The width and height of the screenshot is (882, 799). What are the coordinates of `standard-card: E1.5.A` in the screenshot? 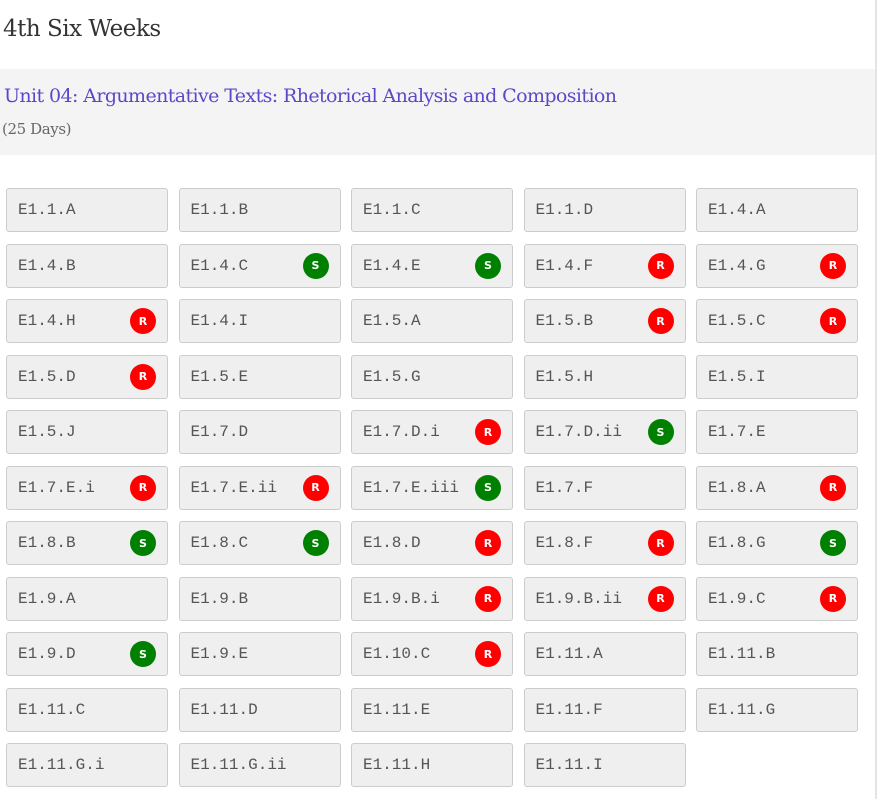 It's located at (432, 321).